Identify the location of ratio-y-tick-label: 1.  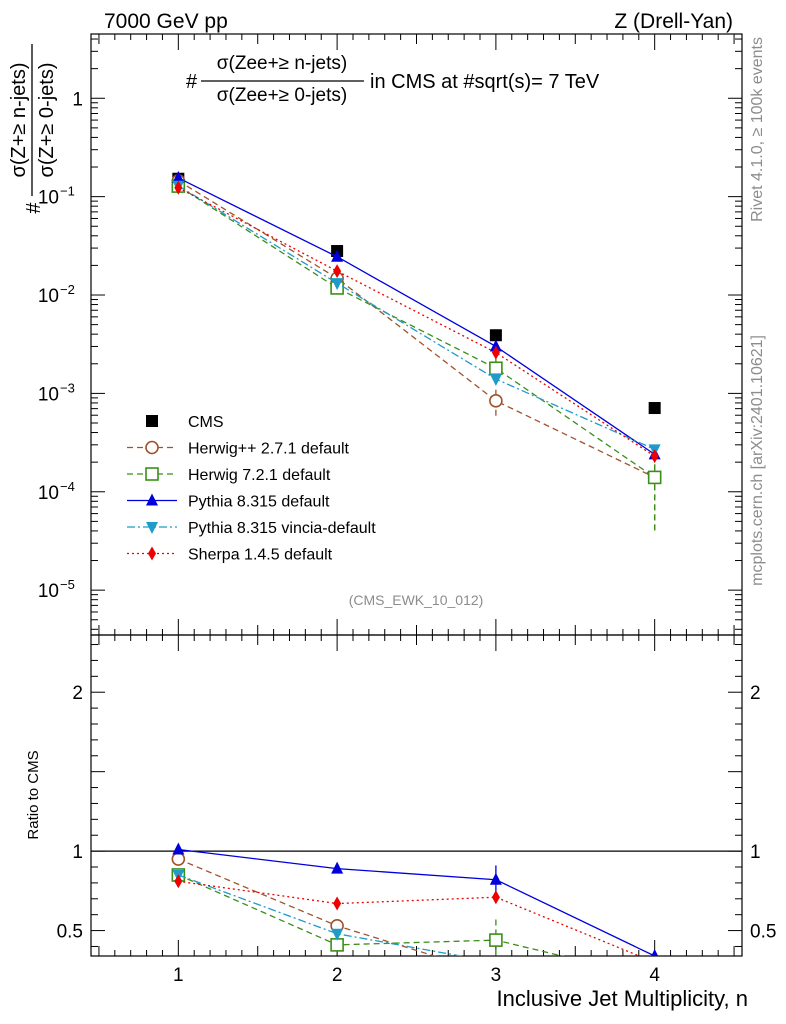
(77, 852).